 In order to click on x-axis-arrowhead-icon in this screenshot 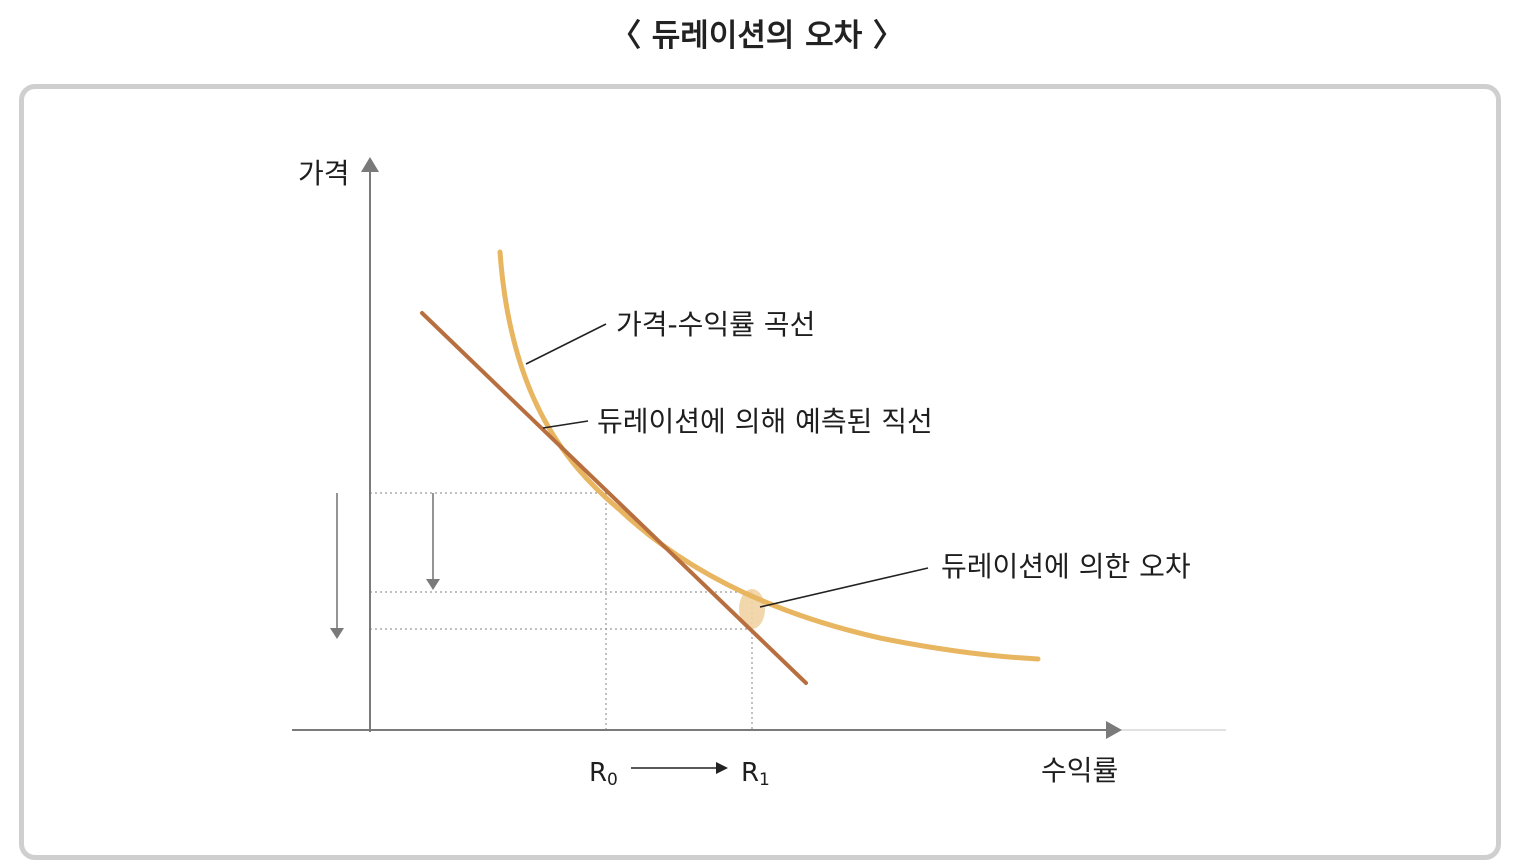, I will do `click(1114, 730)`.